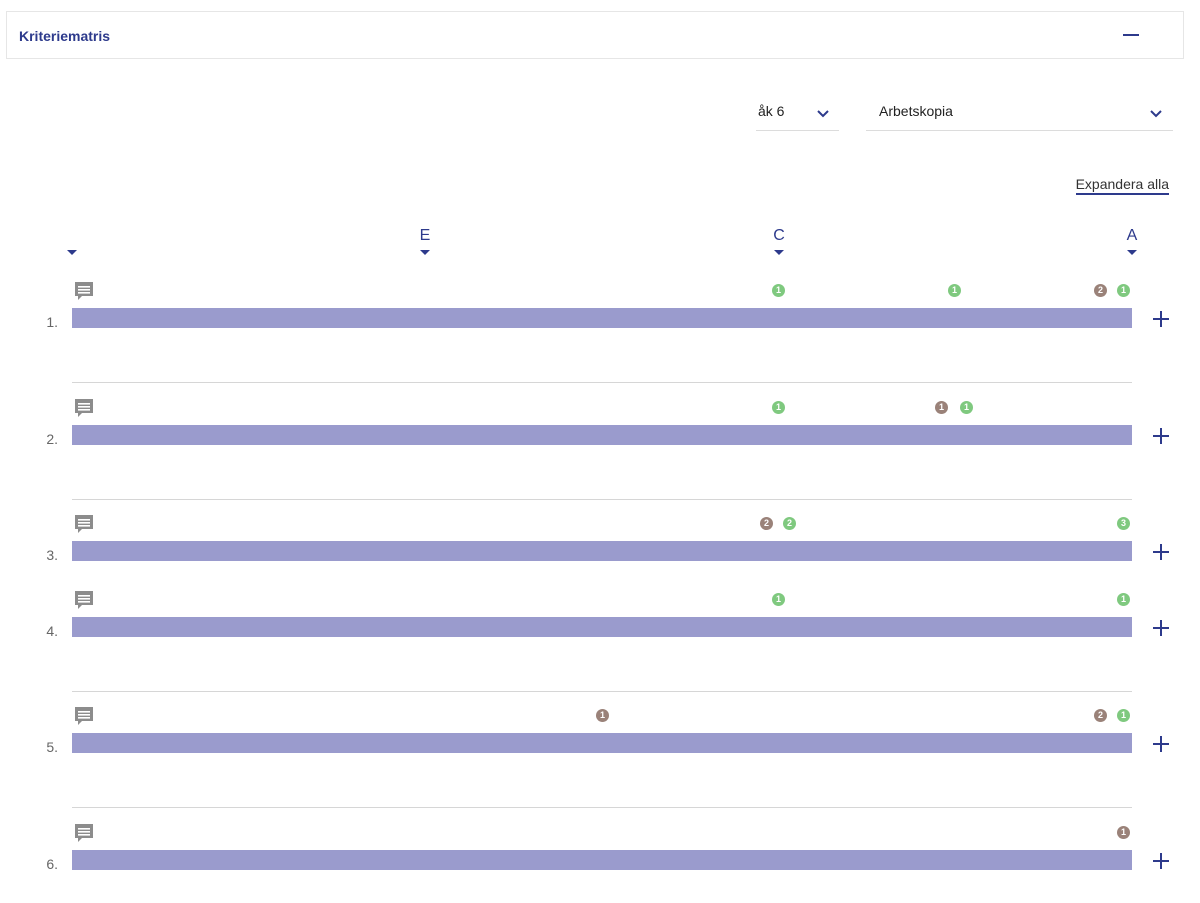 This screenshot has width=1200, height=903. Describe the element at coordinates (72, 237) in the screenshot. I see `grade-header-label` at that location.